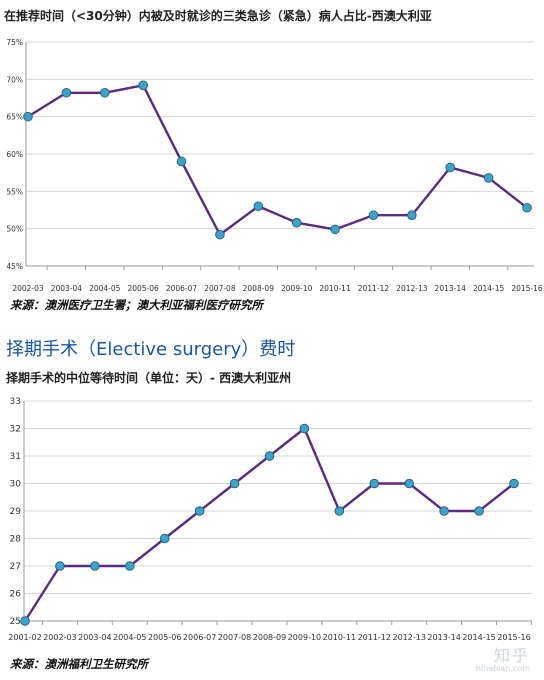  Describe the element at coordinates (79, 664) in the screenshot. I see `chart2-source: 来源：澳洲福利卫生研究所` at that location.